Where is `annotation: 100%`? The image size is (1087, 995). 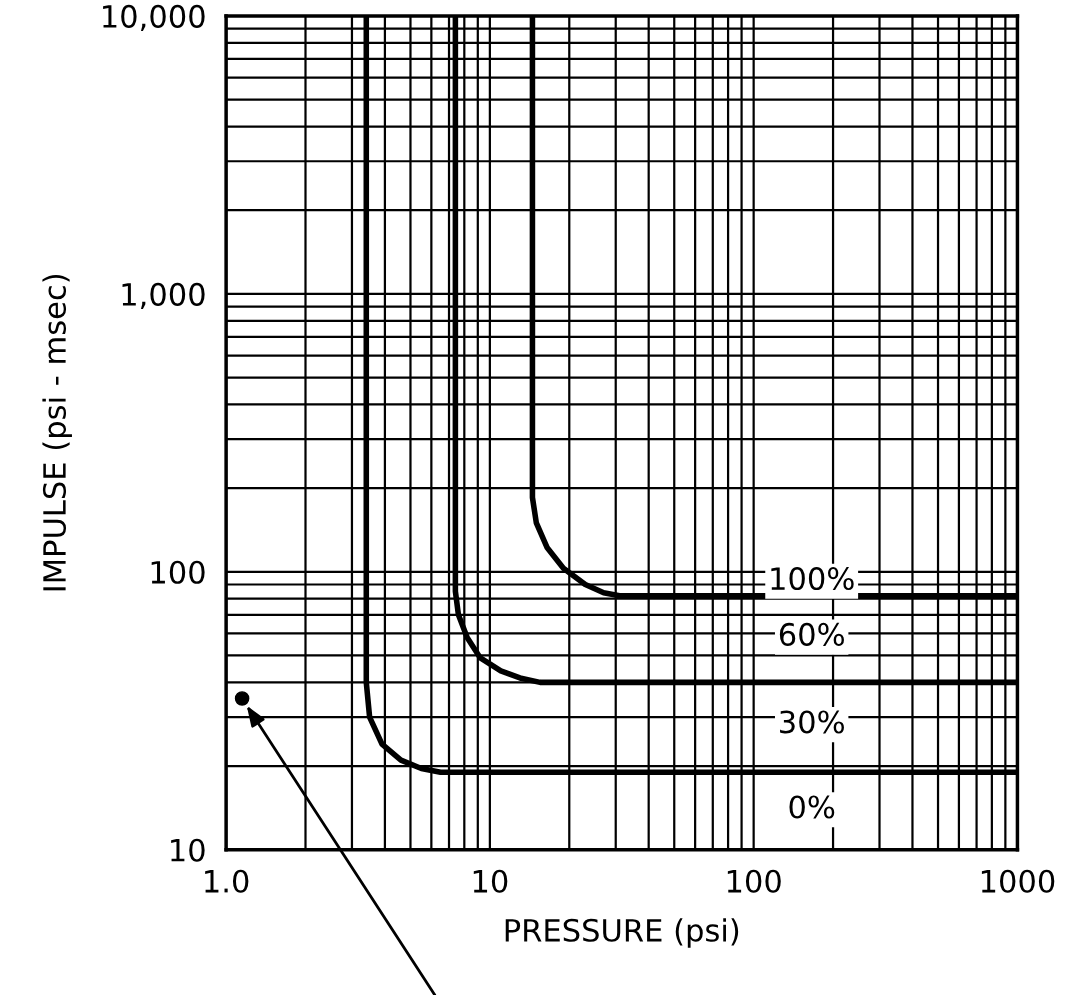
annotation: 100% is located at coordinates (812, 579).